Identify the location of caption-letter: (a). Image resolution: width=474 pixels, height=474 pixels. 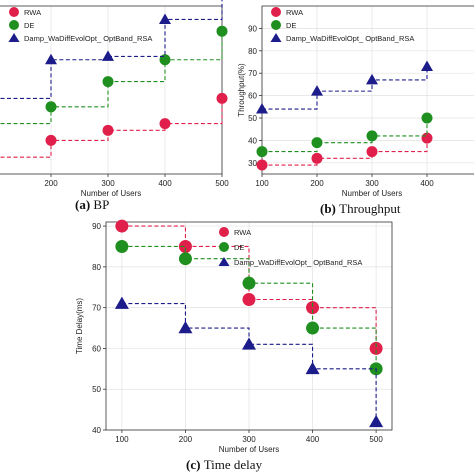
(84, 204).